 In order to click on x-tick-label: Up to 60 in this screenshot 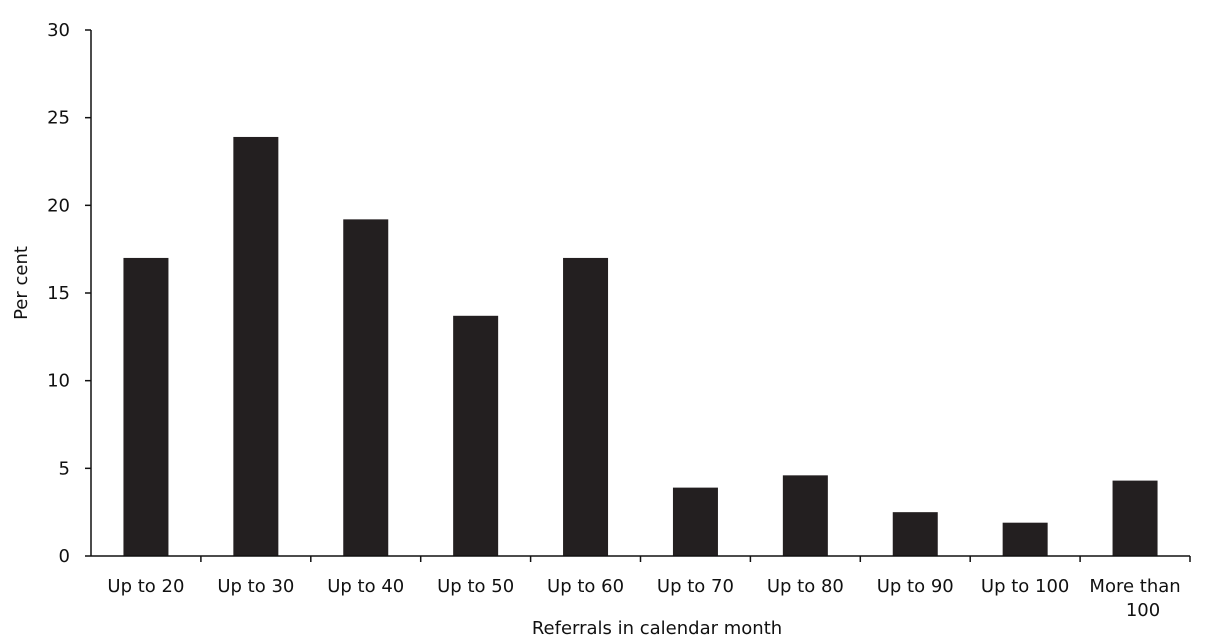, I will do `click(585, 586)`.